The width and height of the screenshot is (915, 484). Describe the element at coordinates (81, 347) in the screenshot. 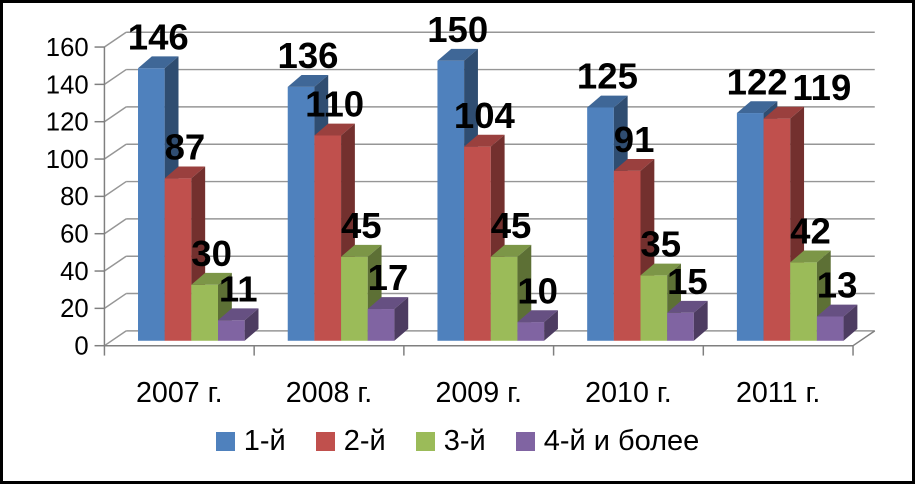

I see `y-tick-label: 0` at that location.